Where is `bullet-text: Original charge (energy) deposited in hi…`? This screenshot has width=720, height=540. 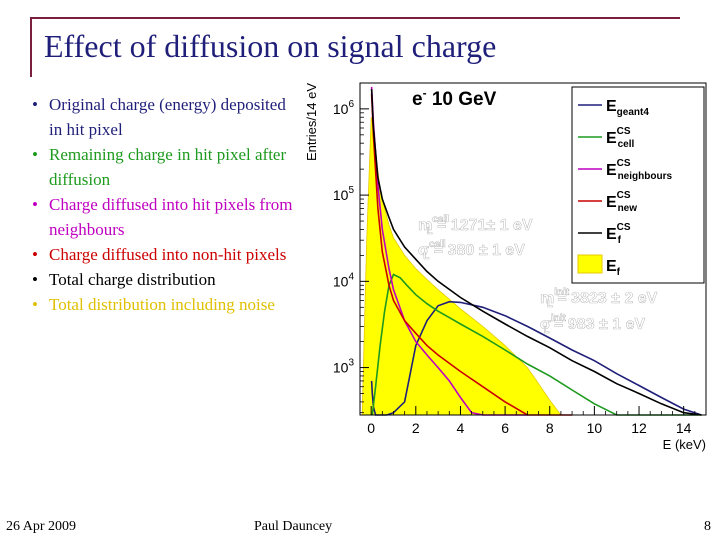 bullet-text: Original charge (energy) deposited in hi… is located at coordinates (167, 117).